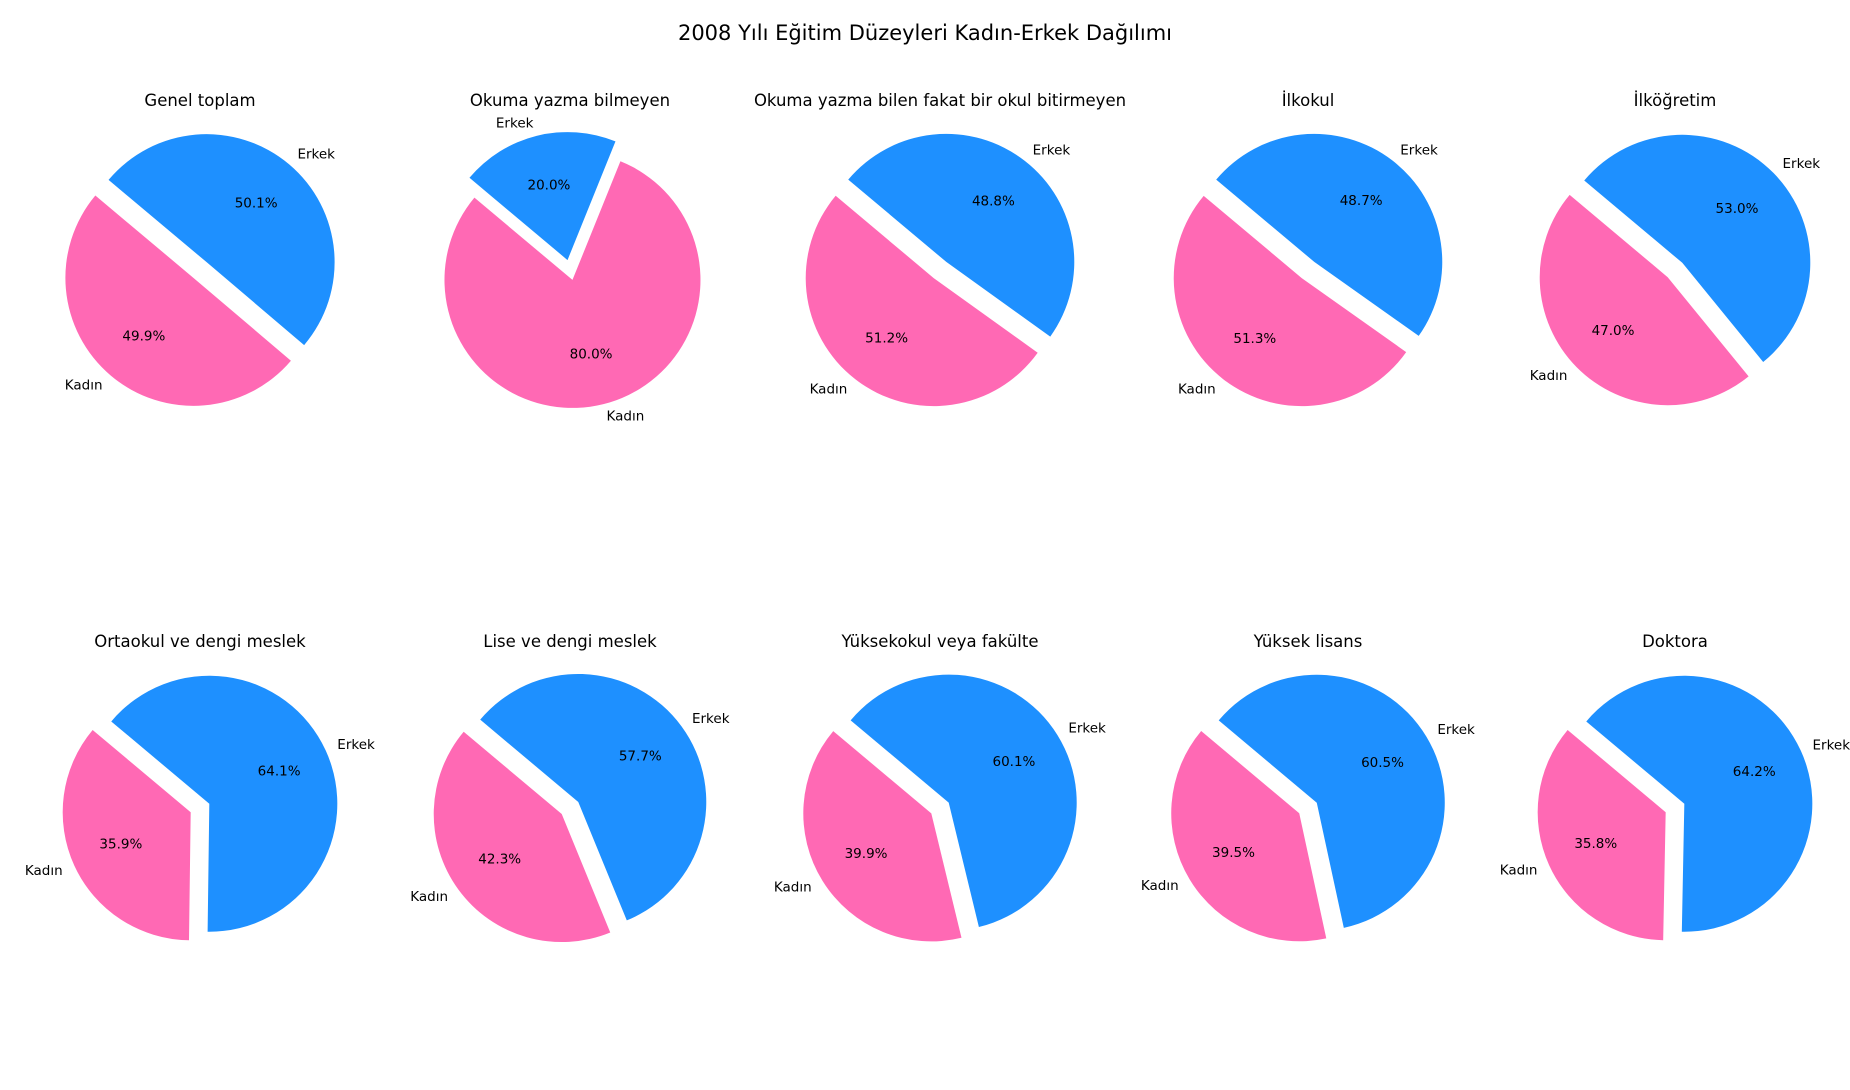 Image resolution: width=1850 pixels, height=1090 pixels. I want to click on pie-title: Lise ve dengi meslek, so click(570, 641).